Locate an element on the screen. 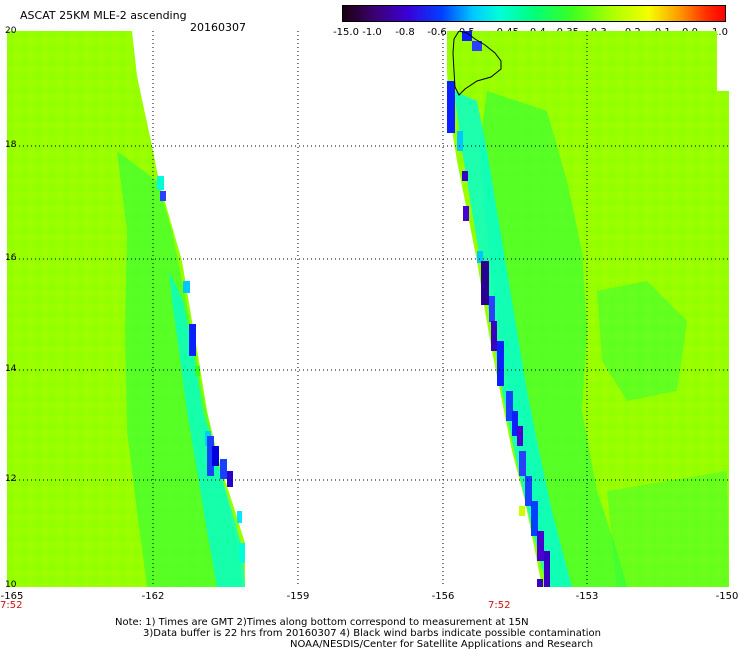 The height and width of the screenshot is (650, 740). lon-label-162: -162 is located at coordinates (153, 596).